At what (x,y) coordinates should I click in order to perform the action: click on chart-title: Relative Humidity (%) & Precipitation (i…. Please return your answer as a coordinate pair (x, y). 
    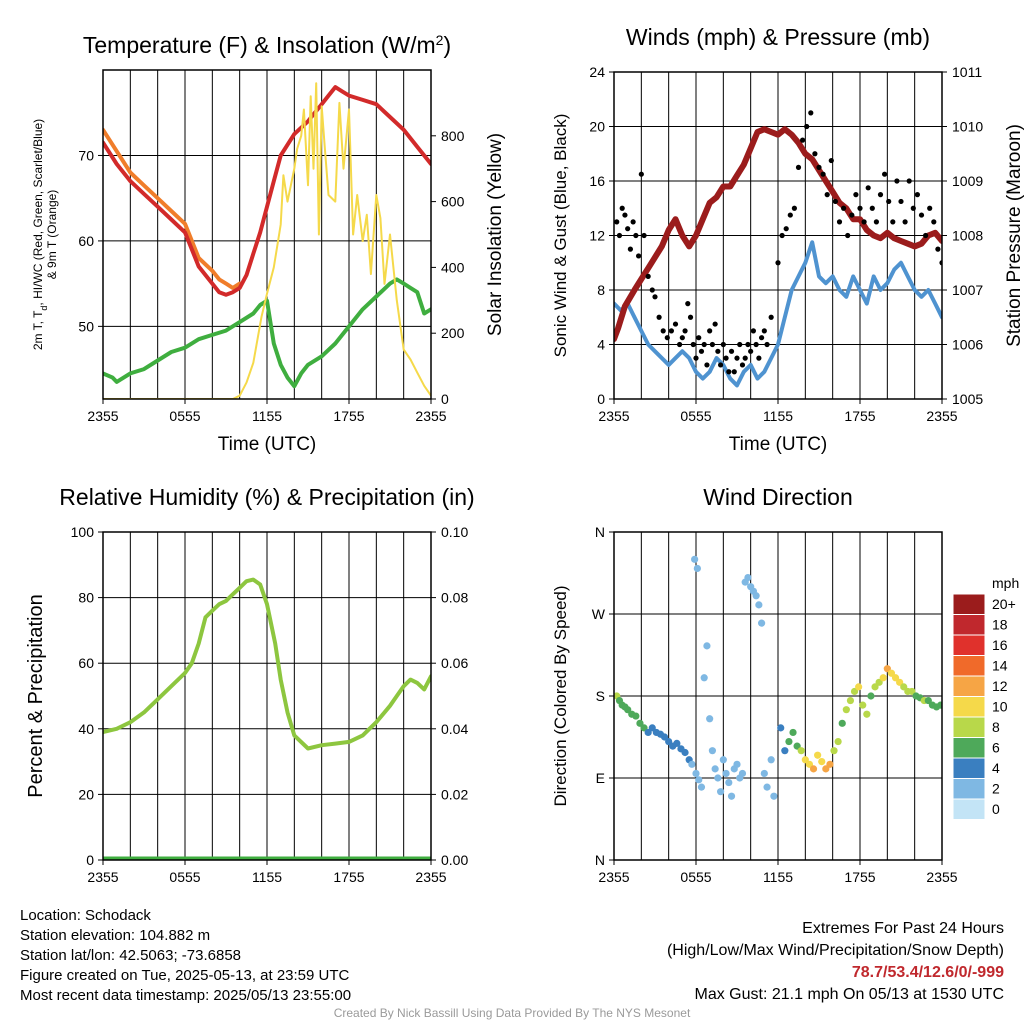
    Looking at the image, I should click on (266, 497).